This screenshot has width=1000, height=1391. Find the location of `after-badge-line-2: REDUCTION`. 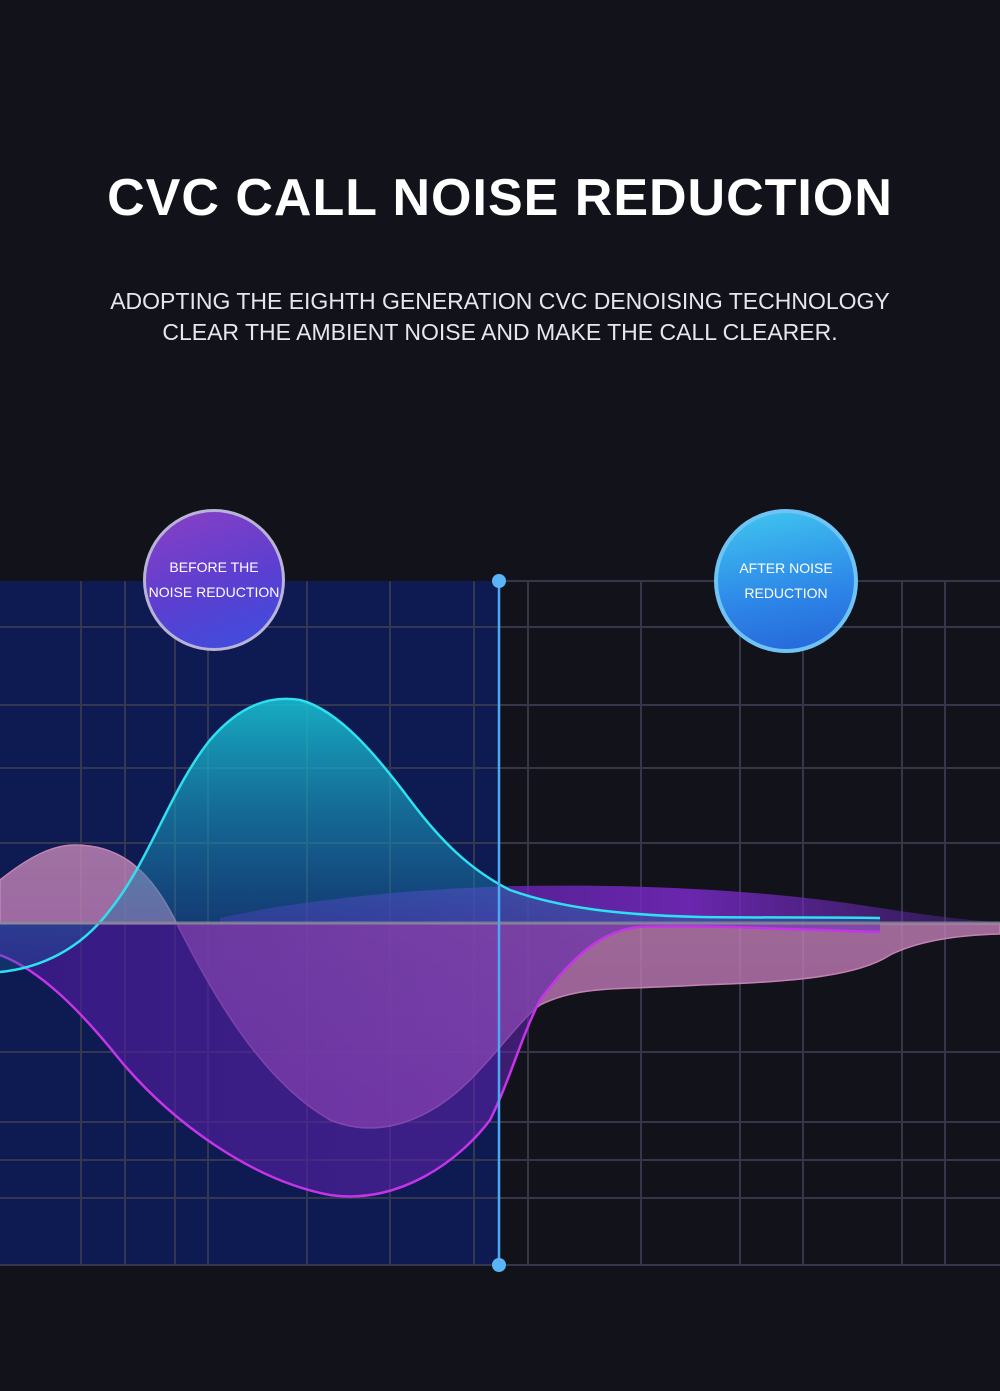

after-badge-line-2: REDUCTION is located at coordinates (786, 593).